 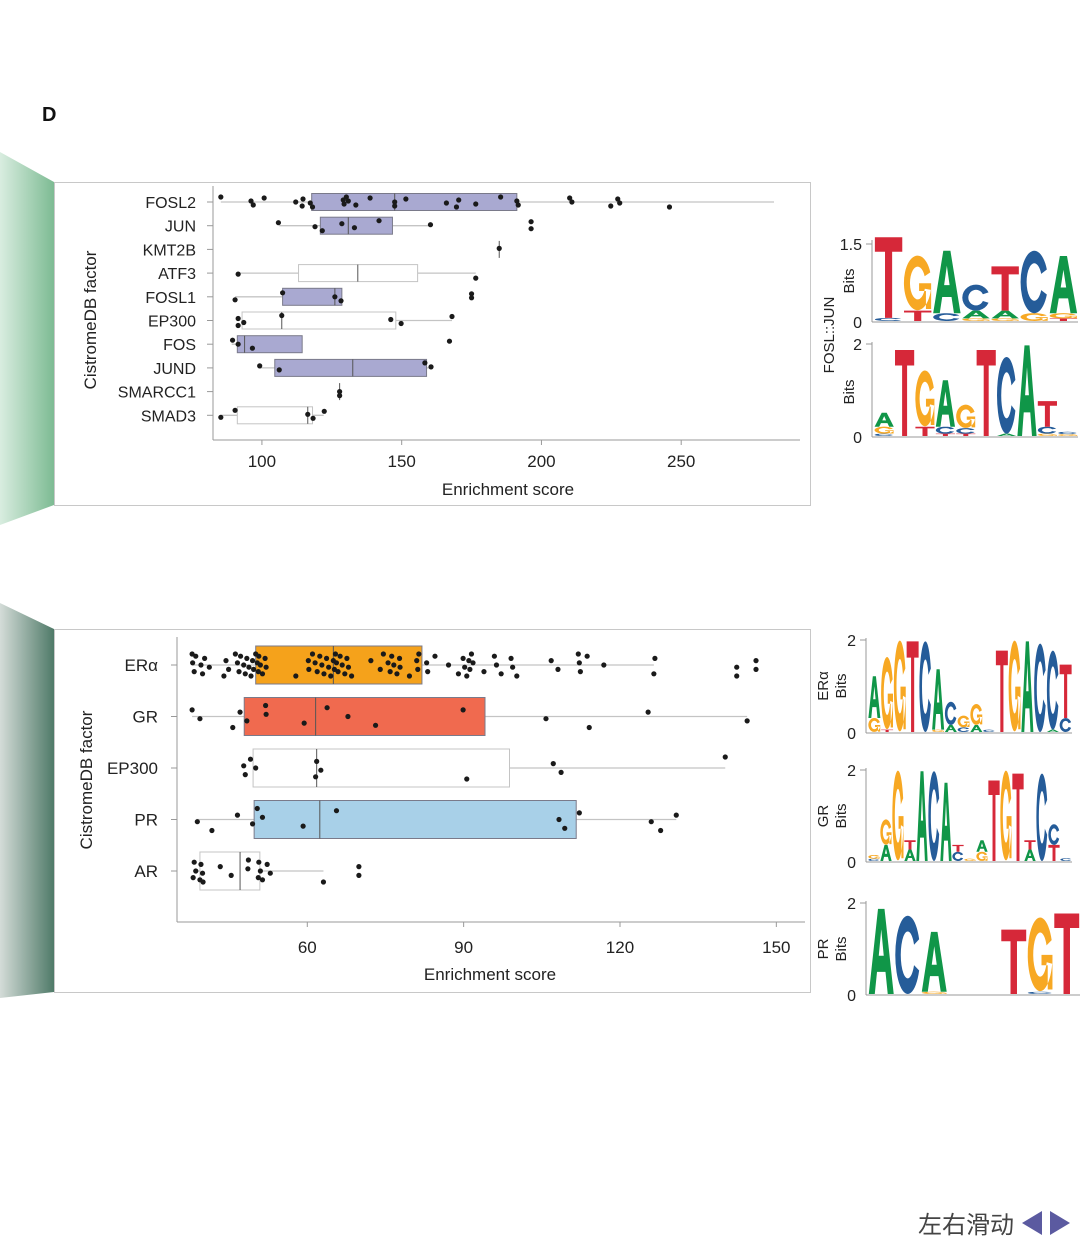 What do you see at coordinates (269, 344) in the screenshot?
I see `box-FOS` at bounding box center [269, 344].